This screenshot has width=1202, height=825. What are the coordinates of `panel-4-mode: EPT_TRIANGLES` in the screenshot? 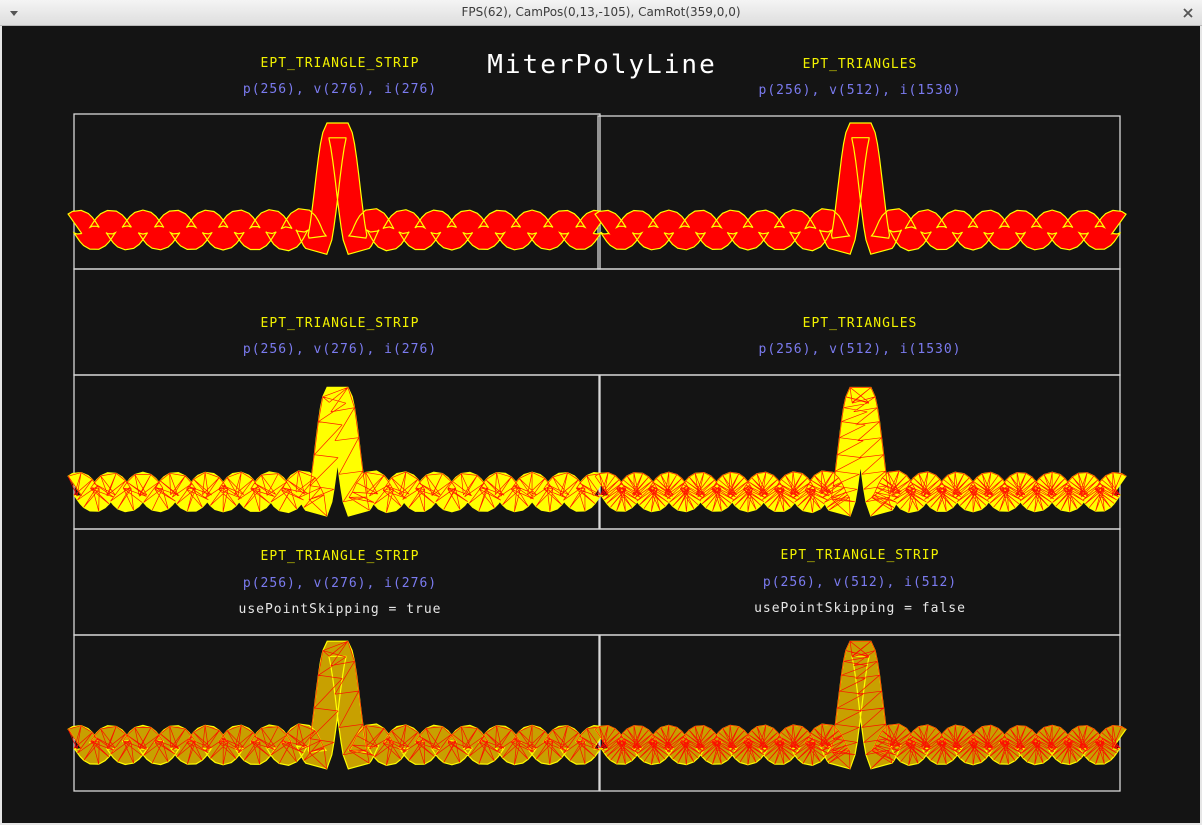 It's located at (860, 323).